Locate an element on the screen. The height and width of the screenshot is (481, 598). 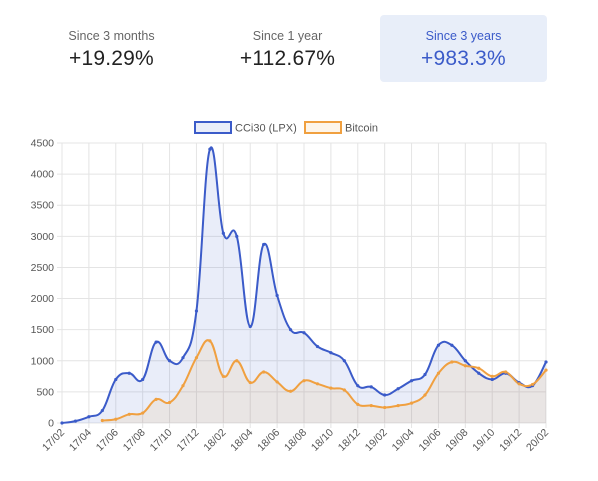
y-tick-label: 3000 is located at coordinates (43, 237).